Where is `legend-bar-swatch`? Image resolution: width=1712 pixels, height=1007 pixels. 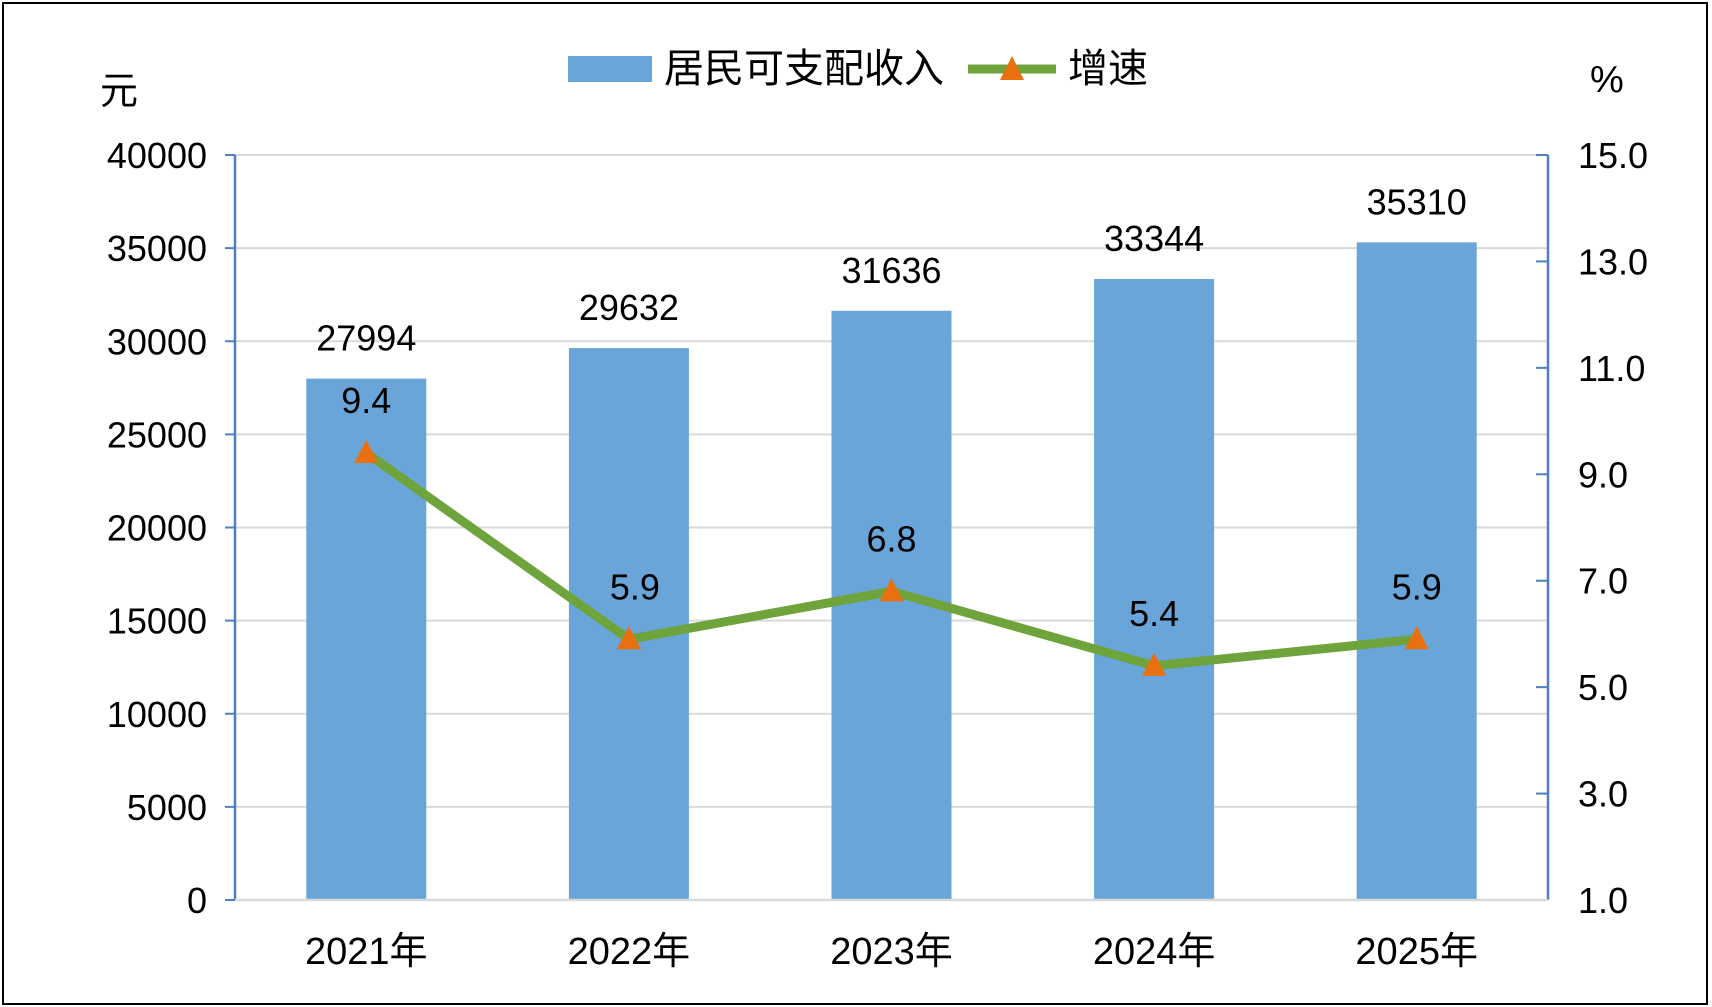 legend-bar-swatch is located at coordinates (610, 69).